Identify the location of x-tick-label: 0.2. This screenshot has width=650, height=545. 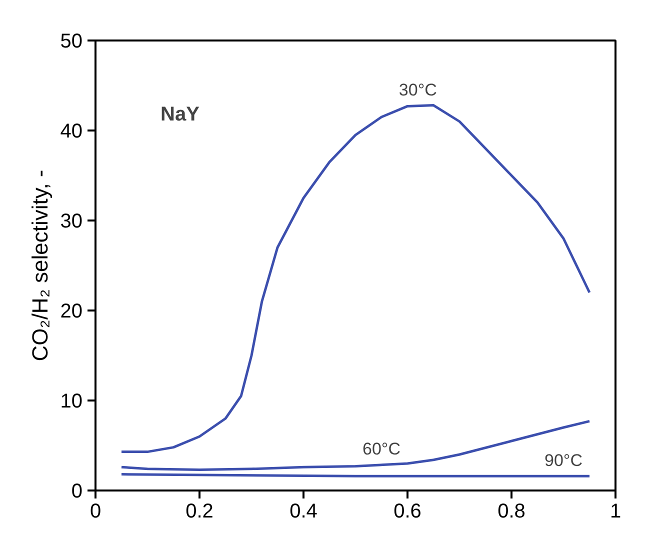
(200, 511).